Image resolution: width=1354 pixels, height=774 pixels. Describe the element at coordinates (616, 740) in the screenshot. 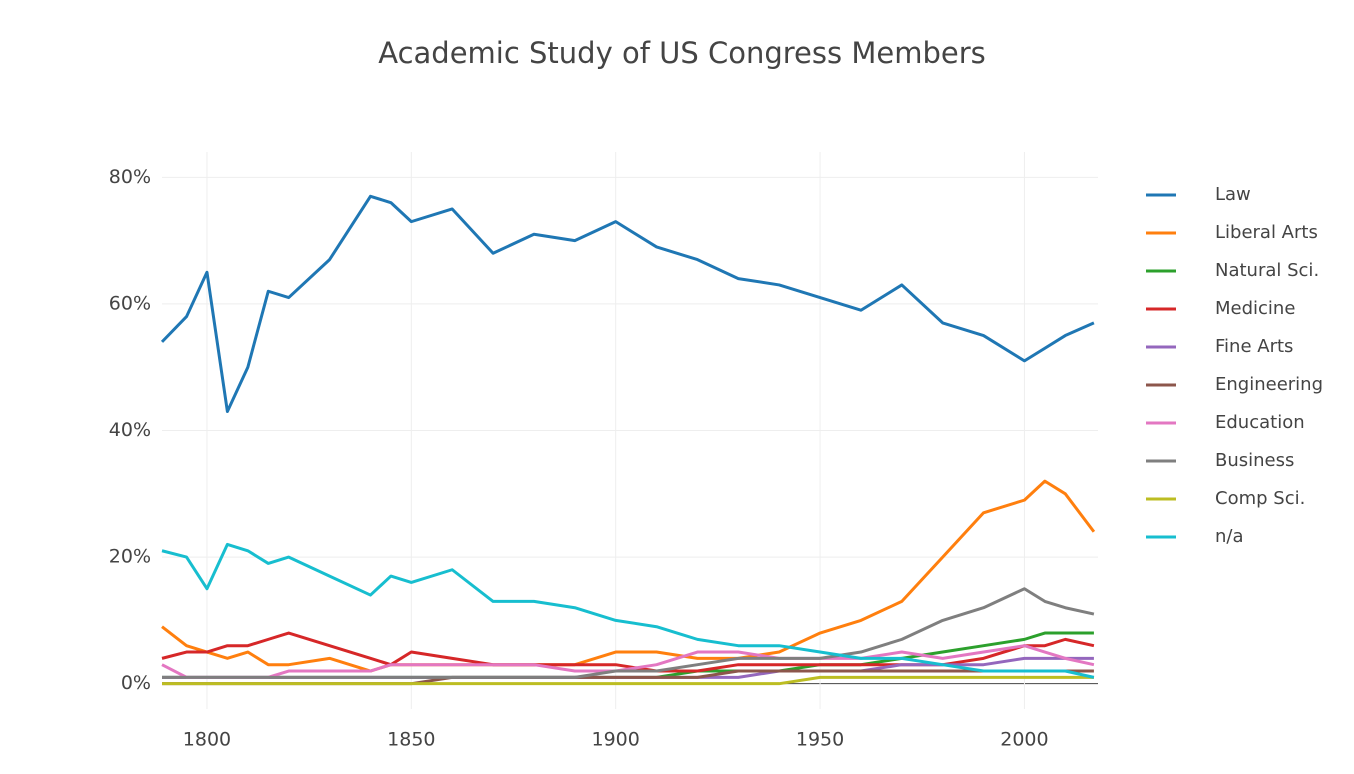

I see `x-tick-label: 1900` at that location.